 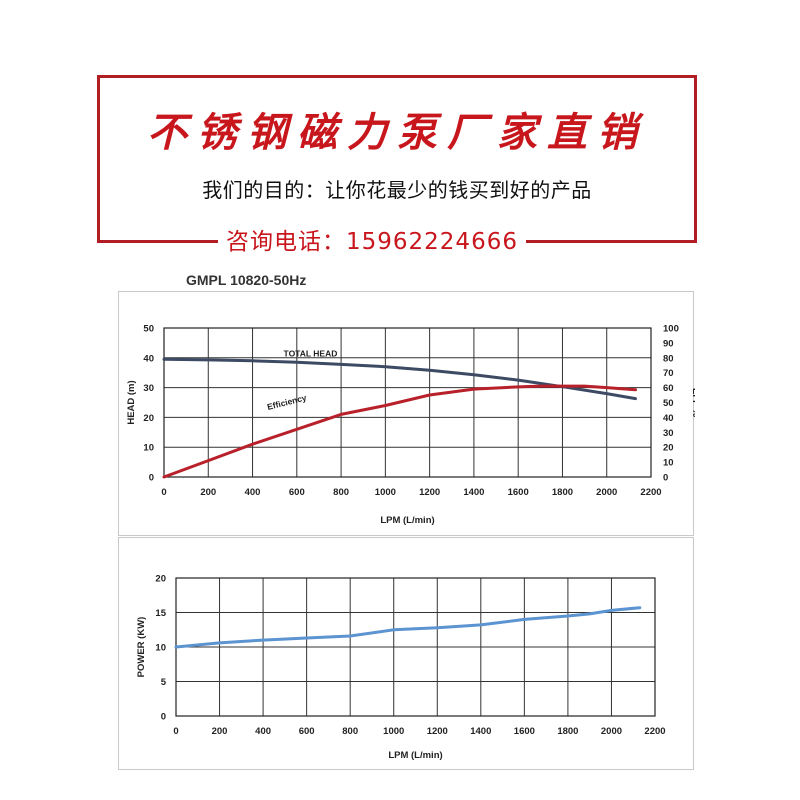 I want to click on y2-tick-label: 80, so click(x=668, y=358).